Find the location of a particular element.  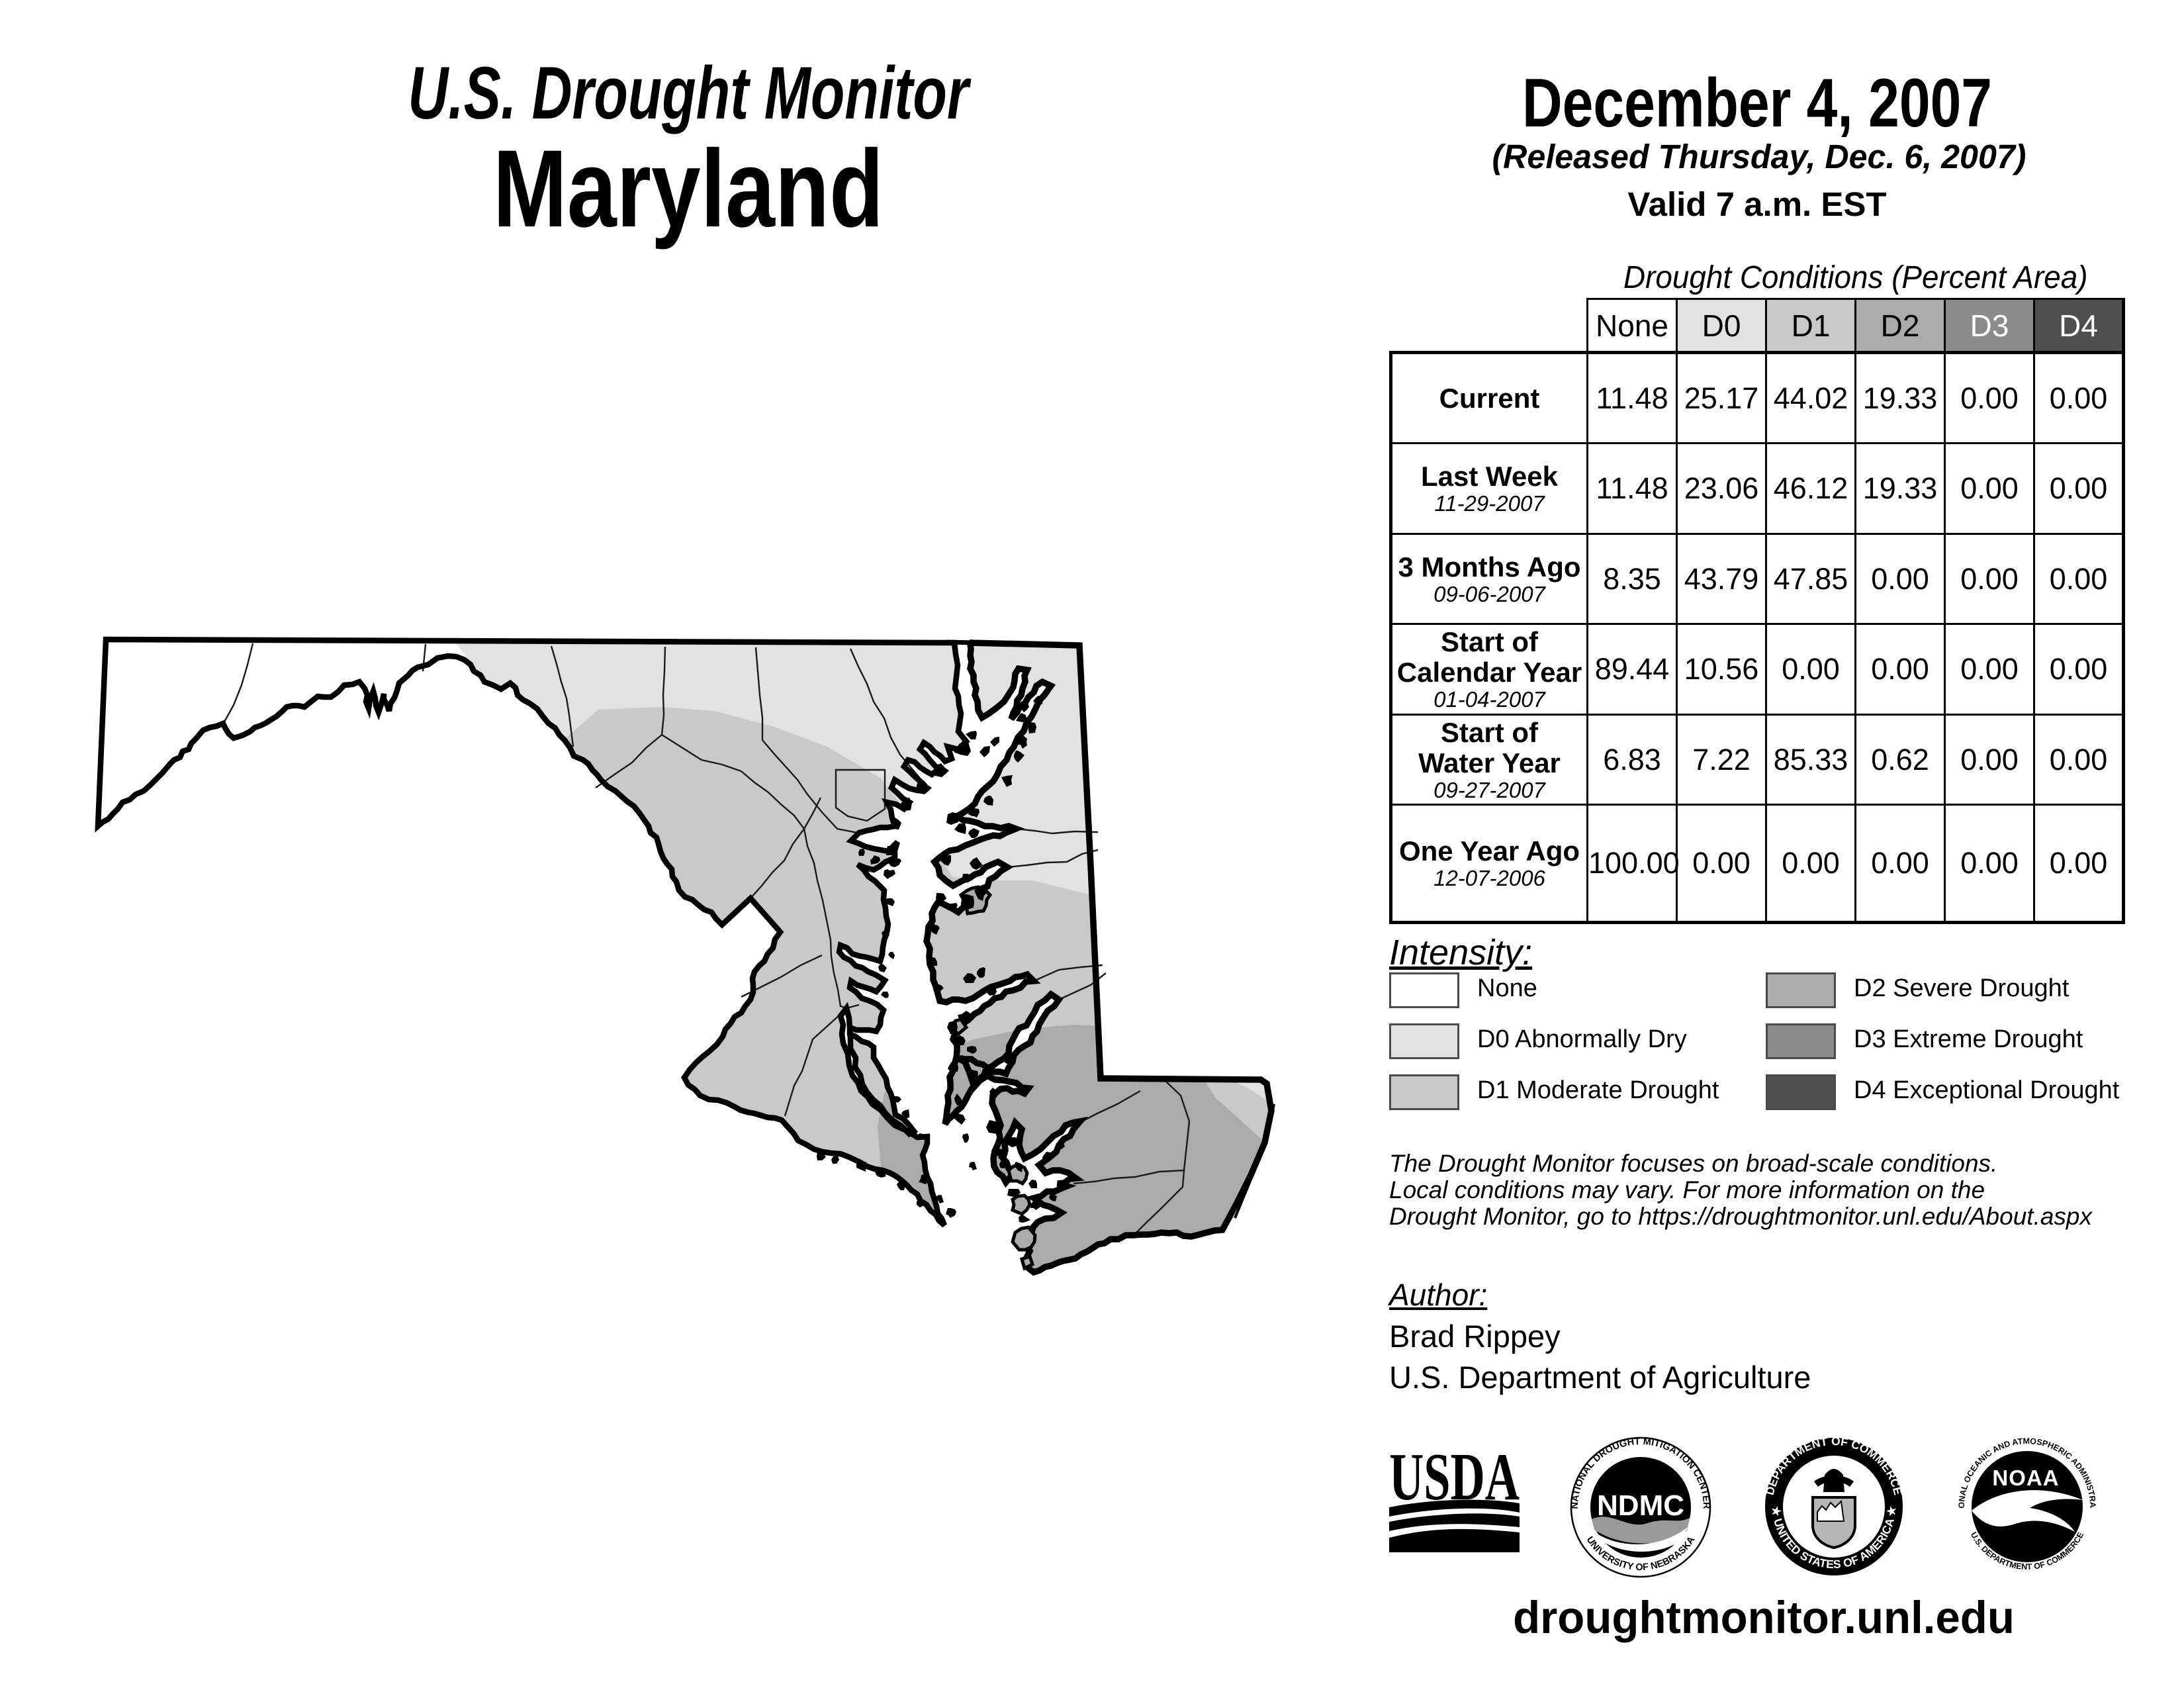

svg-text: NOAA is located at coordinates (2025, 1478).